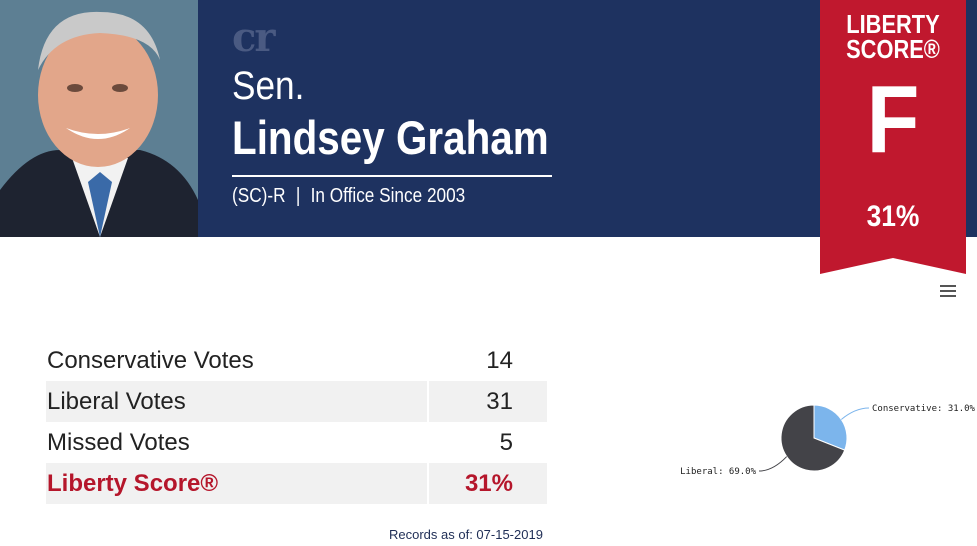 The width and height of the screenshot is (977, 546). I want to click on ribbon-grade: F, so click(893, 119).